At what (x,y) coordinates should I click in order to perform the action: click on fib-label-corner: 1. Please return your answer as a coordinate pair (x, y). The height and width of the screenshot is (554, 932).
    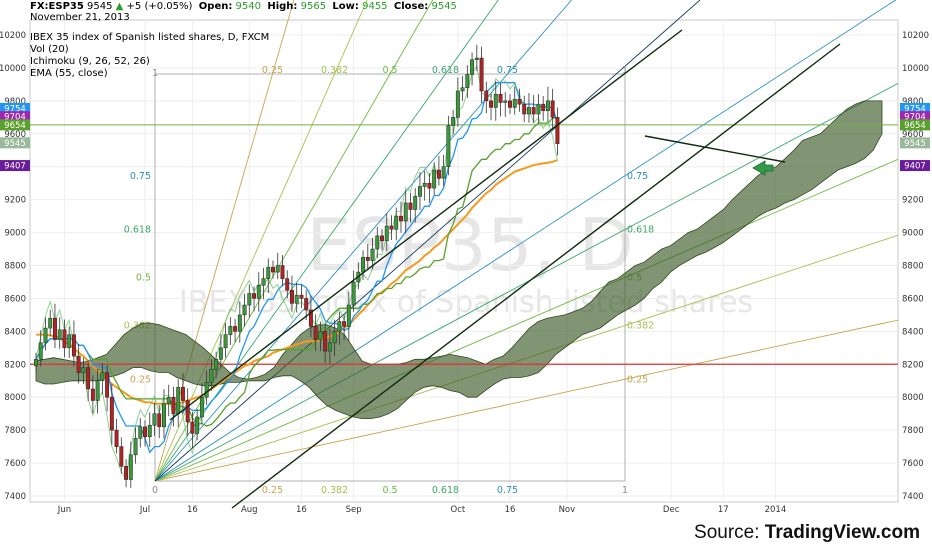
    Looking at the image, I should click on (155, 73).